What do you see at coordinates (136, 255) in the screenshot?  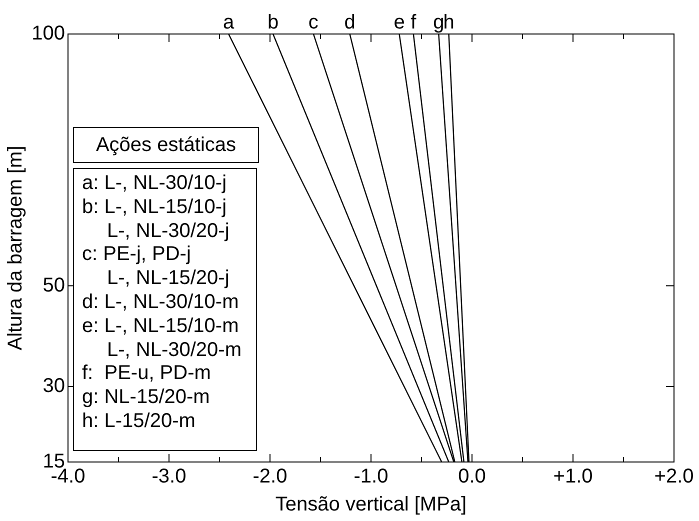 I see `annotation: c: PE-j, PD-j` at bounding box center [136, 255].